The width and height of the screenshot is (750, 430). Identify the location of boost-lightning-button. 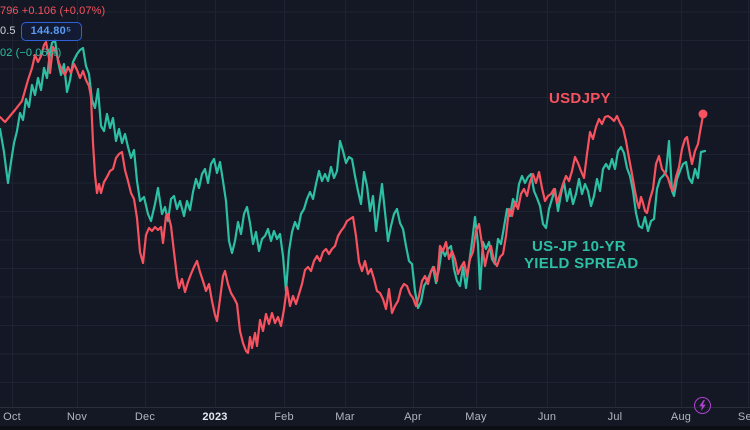
(702, 405).